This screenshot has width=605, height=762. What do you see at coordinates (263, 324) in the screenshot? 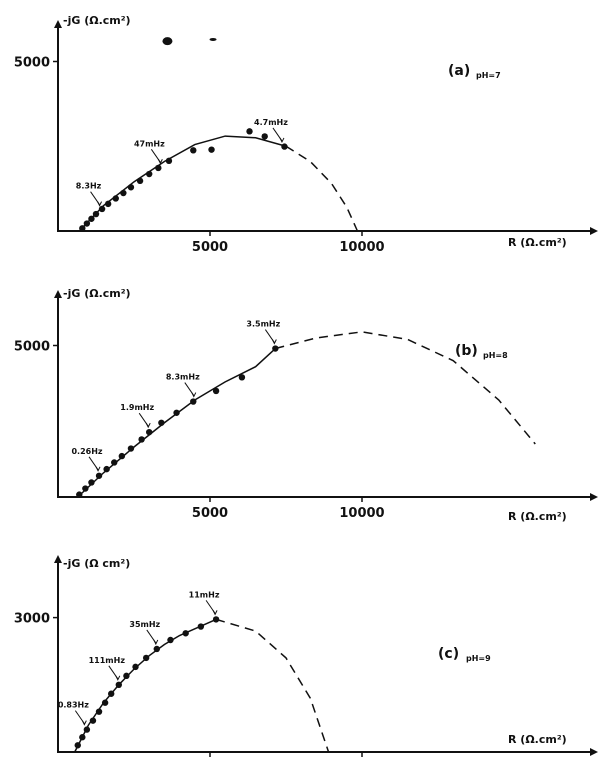
I see `frequency-annotation: 3.5mHz` at bounding box center [263, 324].